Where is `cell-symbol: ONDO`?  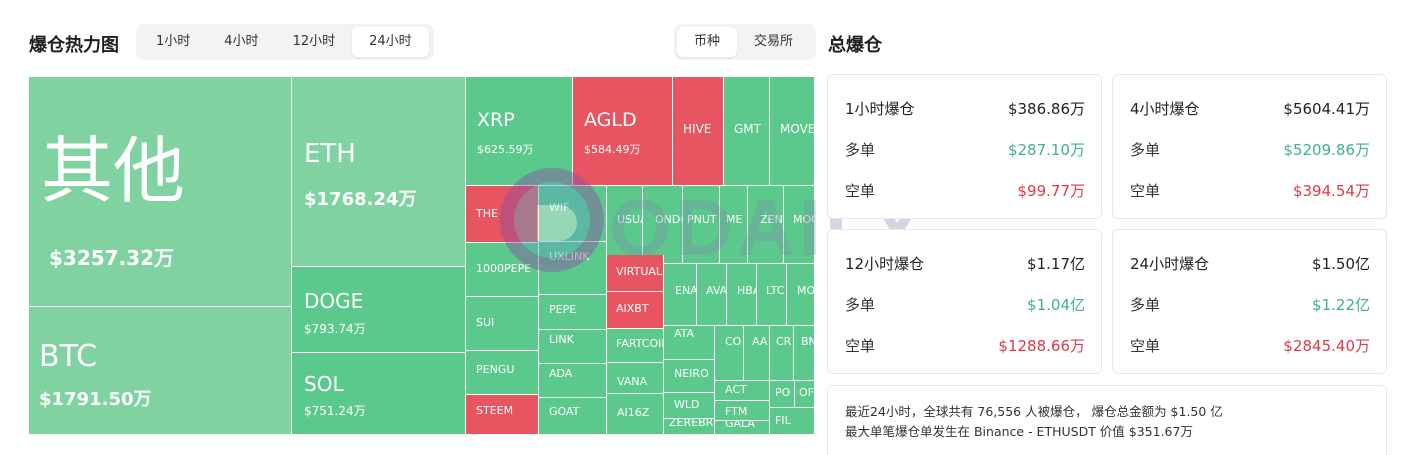 cell-symbol: ONDO is located at coordinates (668, 219).